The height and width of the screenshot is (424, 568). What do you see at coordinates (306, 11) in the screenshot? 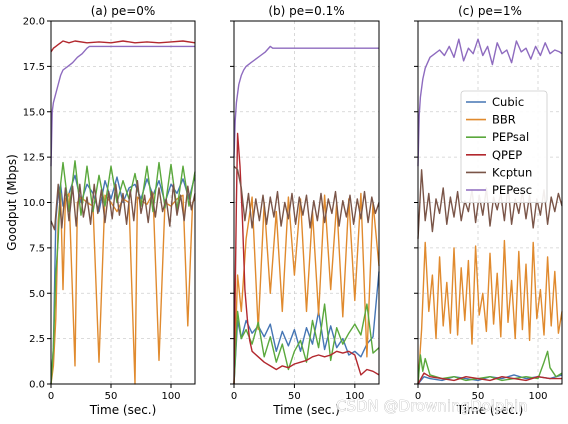
I see `panel-title: (b) pe=0.1%` at bounding box center [306, 11].